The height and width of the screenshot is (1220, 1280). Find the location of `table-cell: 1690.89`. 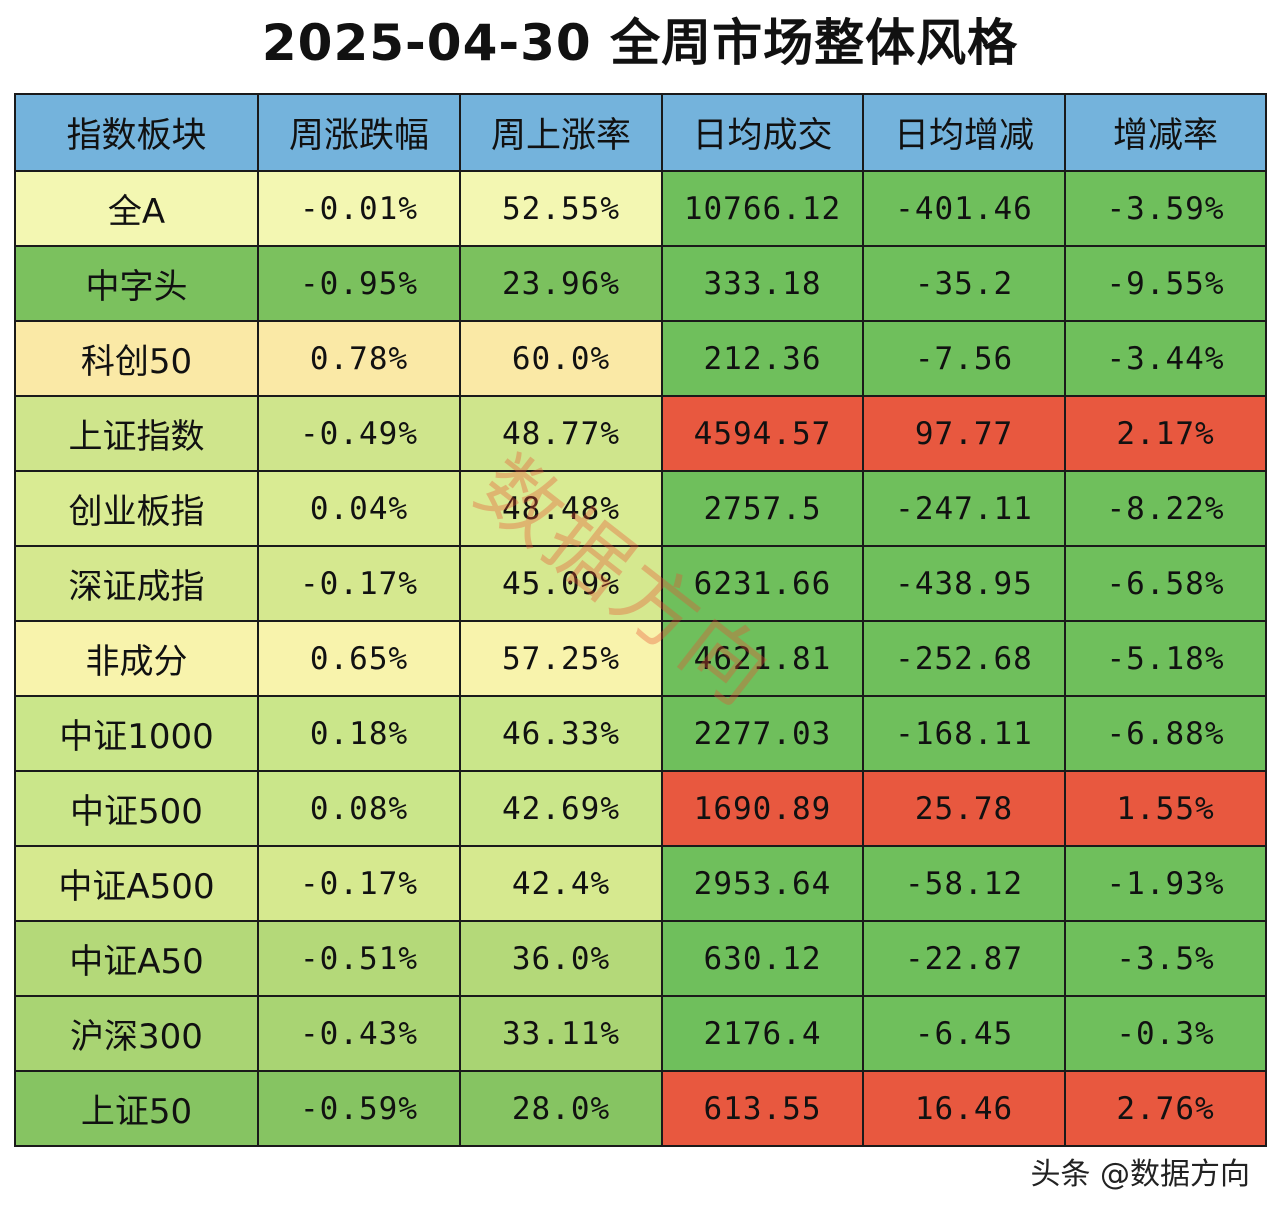

table-cell: 1690.89 is located at coordinates (762, 808).